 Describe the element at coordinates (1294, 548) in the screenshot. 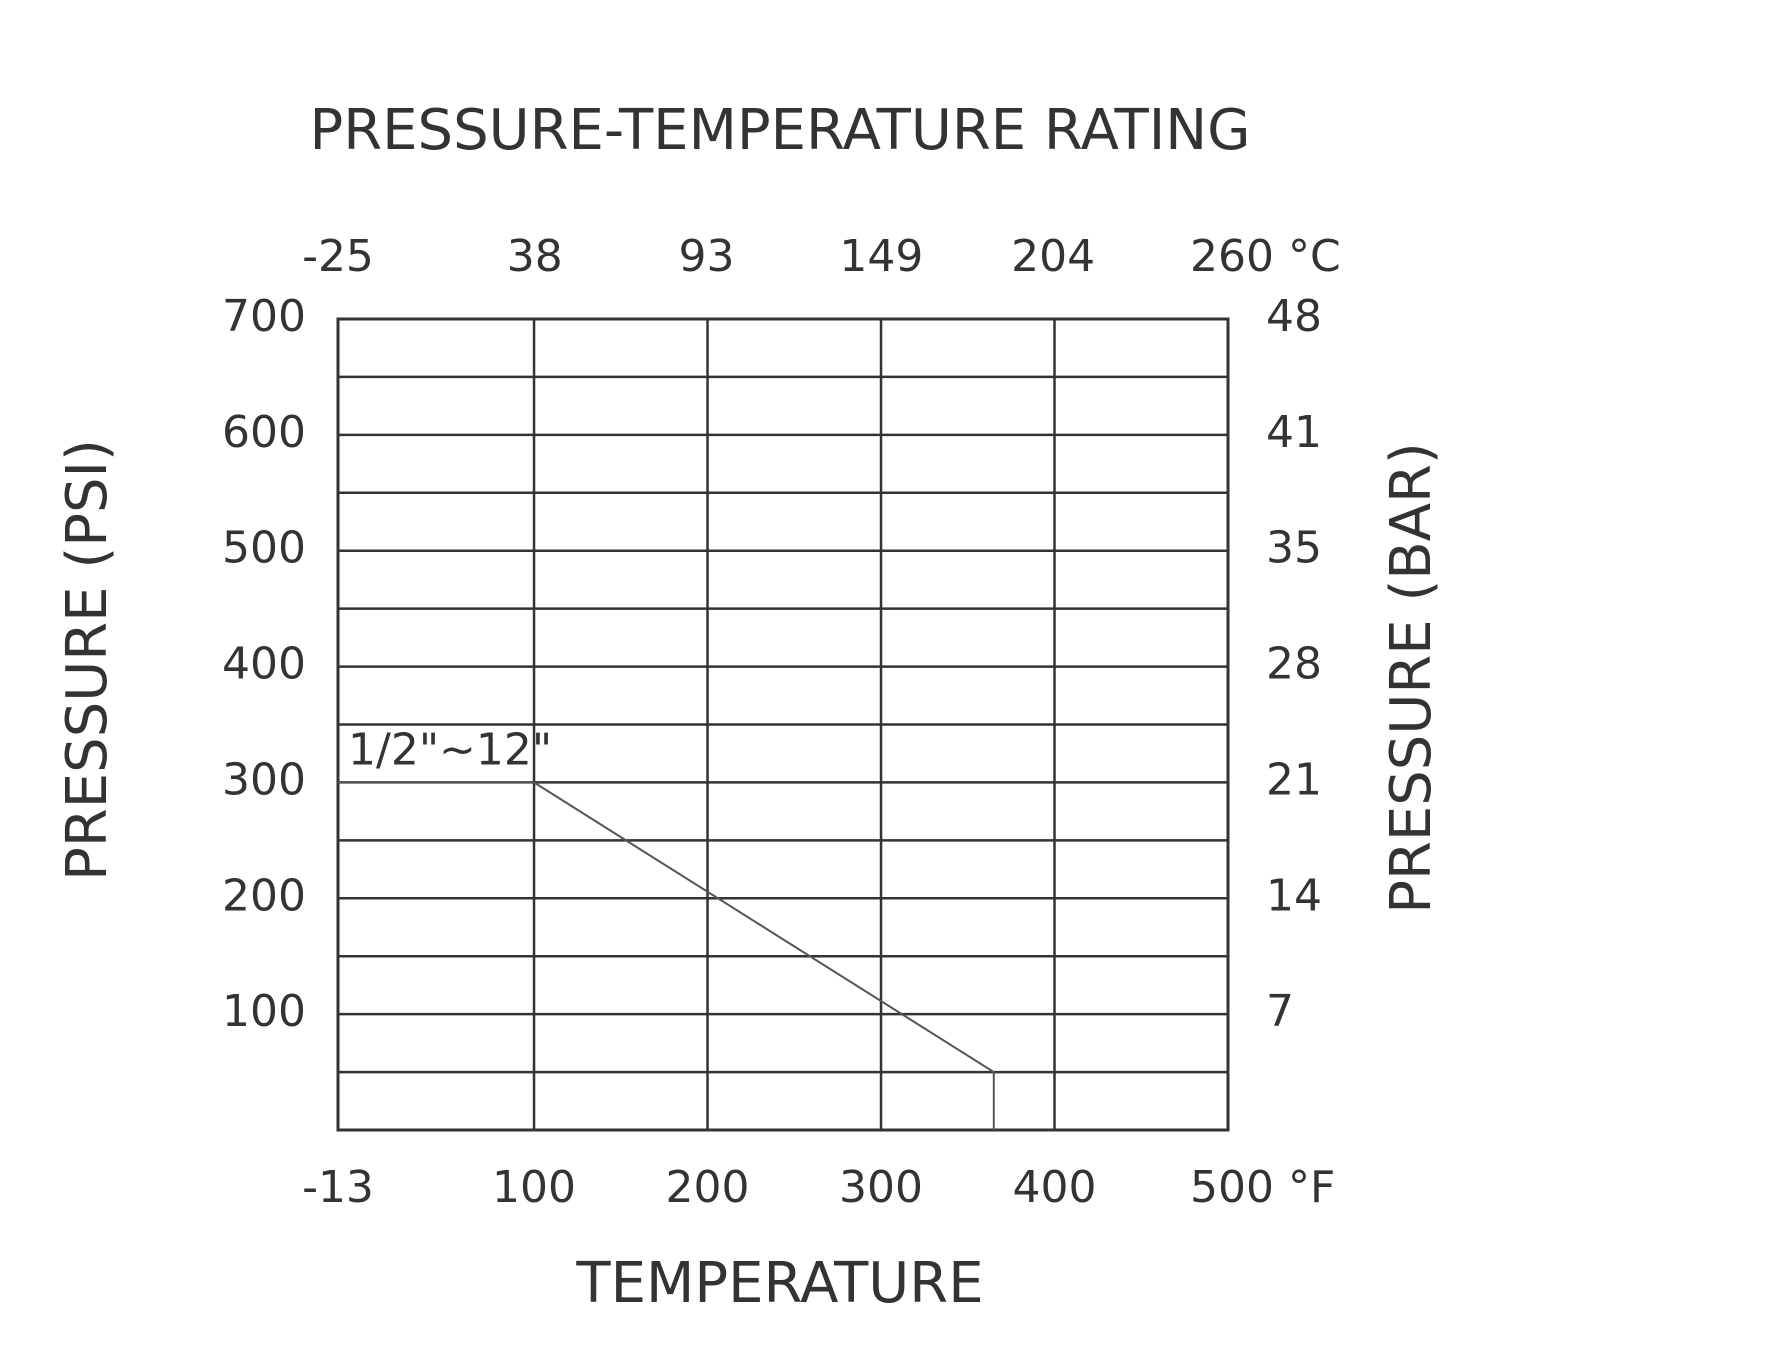

I see `y2-tick-label: 35` at that location.